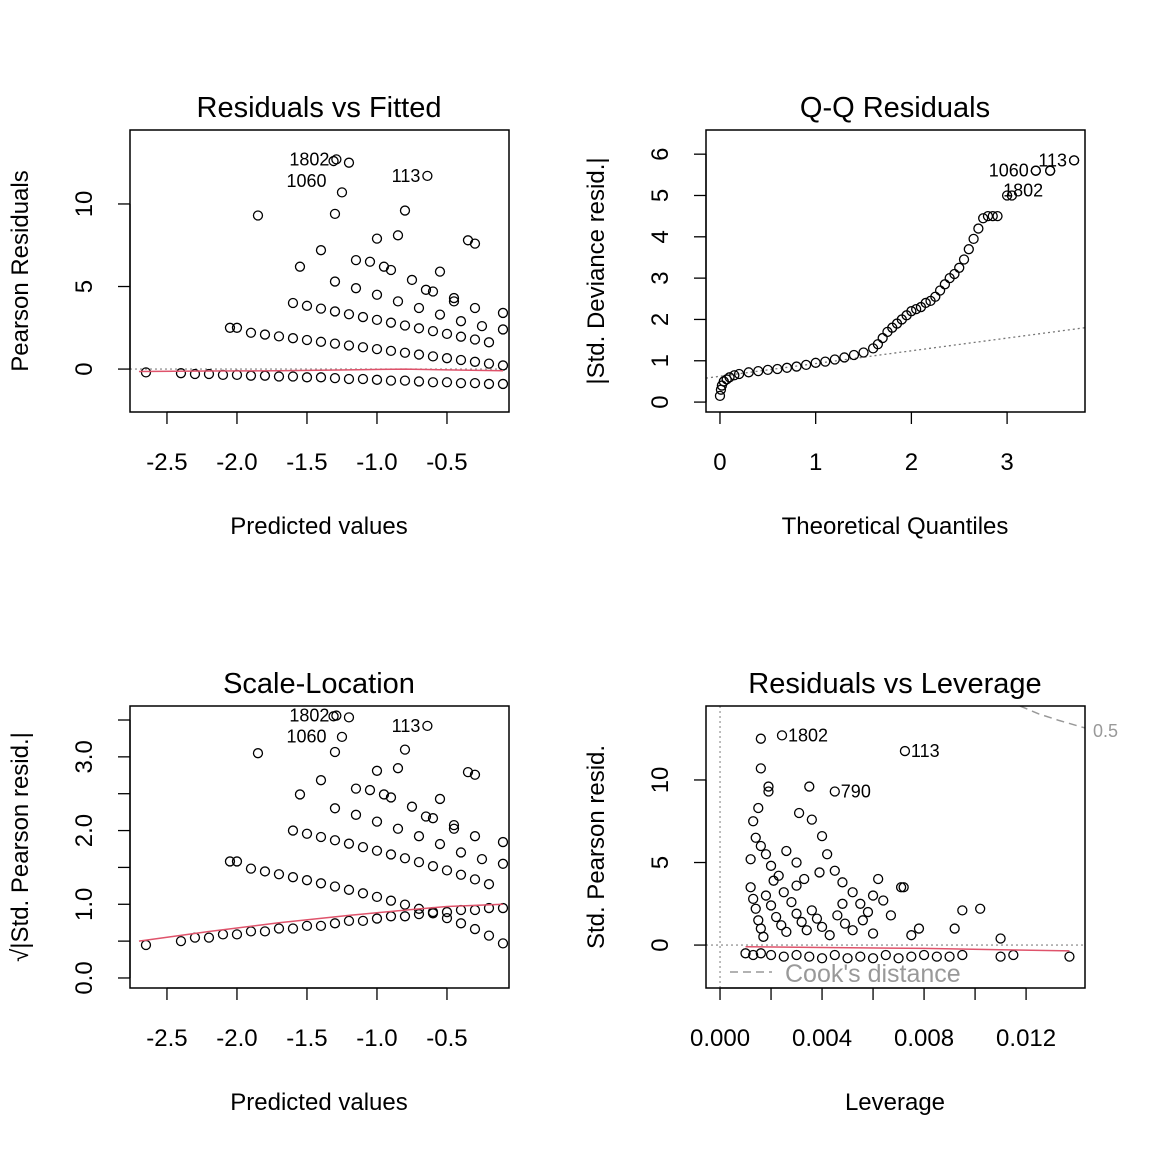  I want to click on x-tick-label: 1, so click(815, 462).